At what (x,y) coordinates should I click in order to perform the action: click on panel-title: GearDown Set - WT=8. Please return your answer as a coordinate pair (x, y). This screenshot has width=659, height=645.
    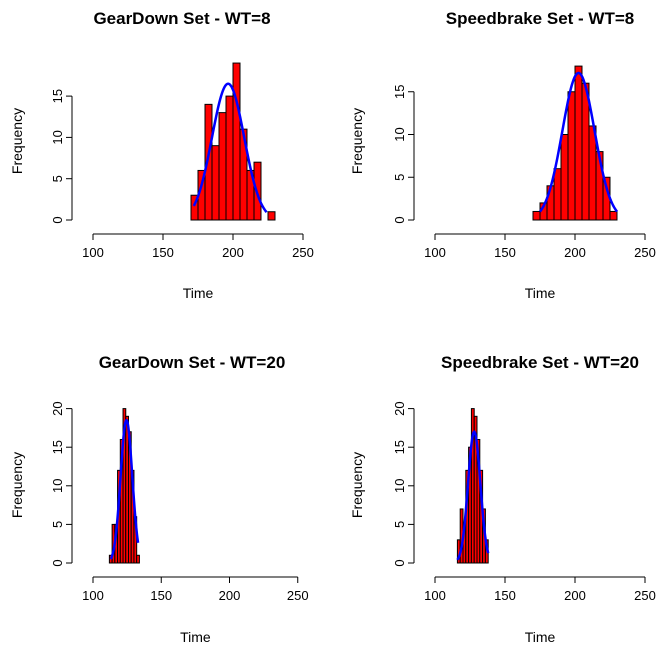
    Looking at the image, I should click on (181, 18).